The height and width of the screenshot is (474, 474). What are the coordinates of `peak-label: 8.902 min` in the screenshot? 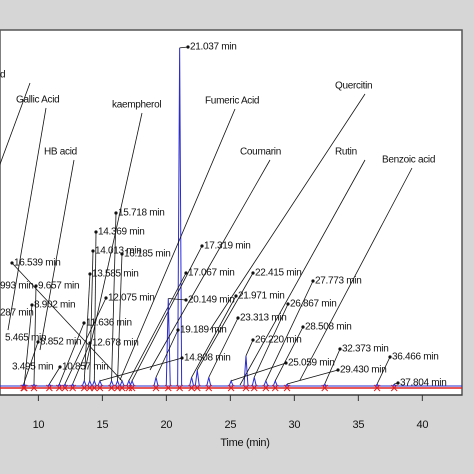 It's located at (54, 305).